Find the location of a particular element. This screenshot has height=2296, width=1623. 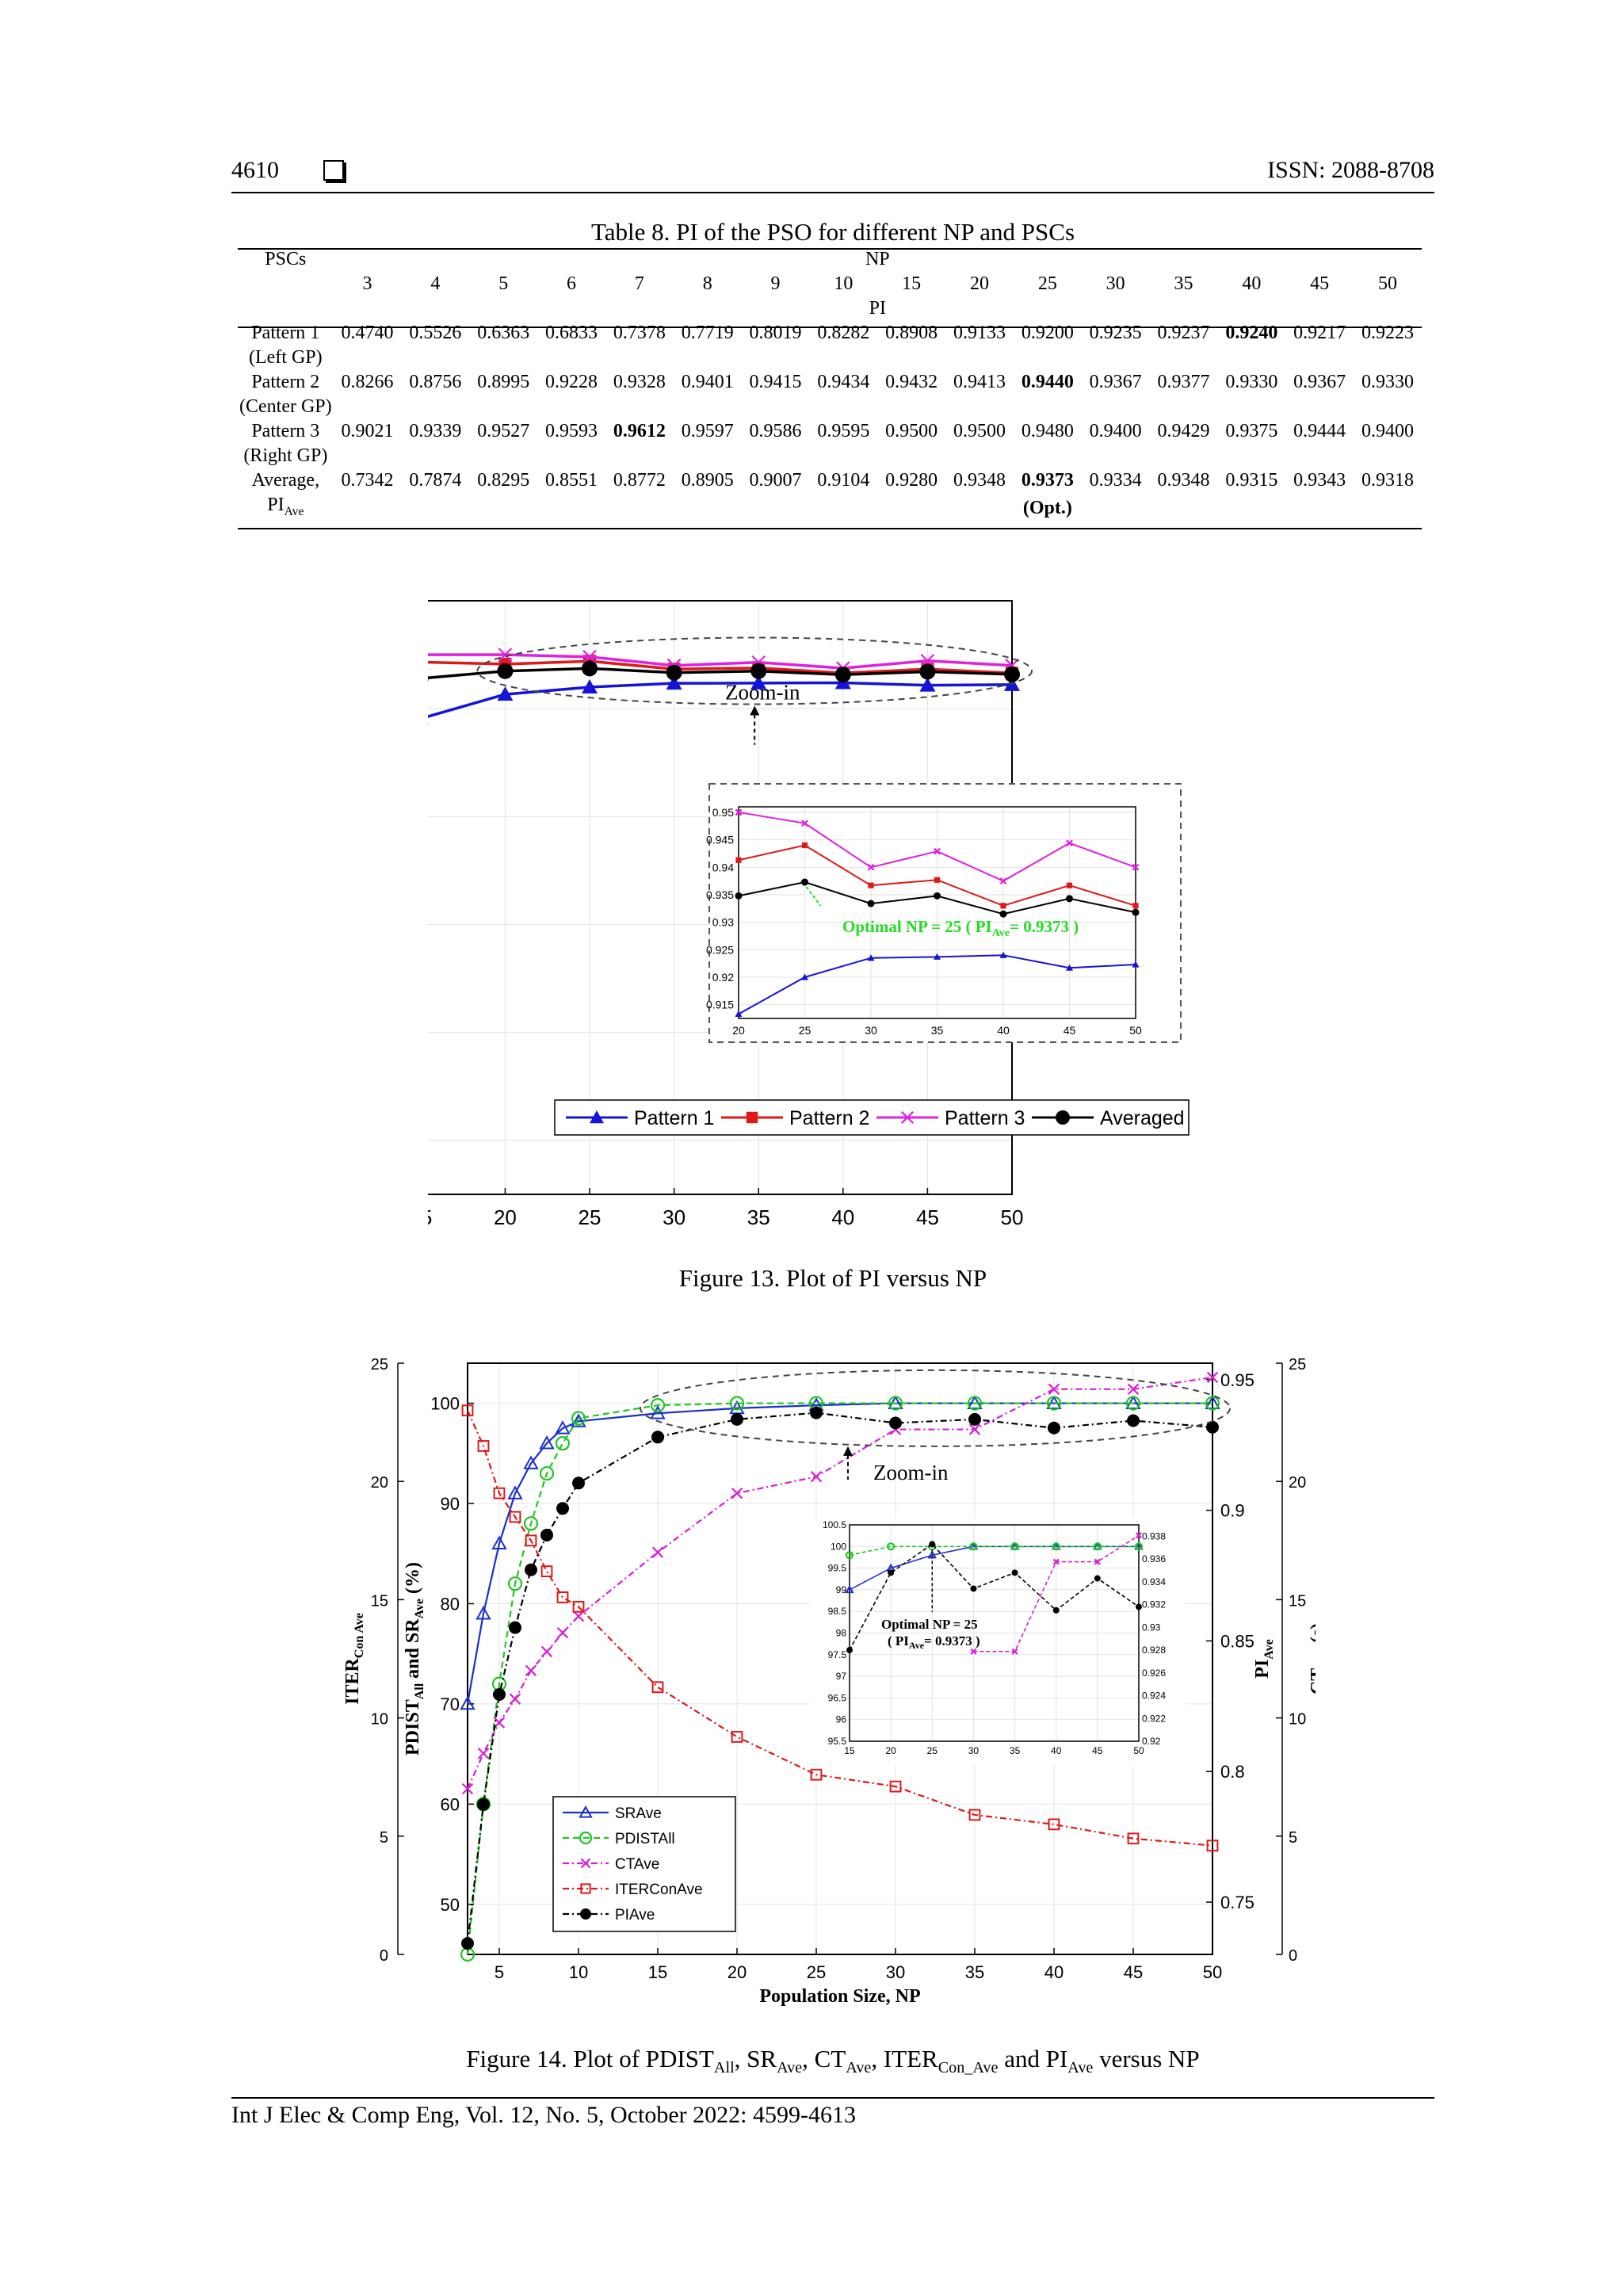

zoom-label: Zoom-in is located at coordinates (762, 693).